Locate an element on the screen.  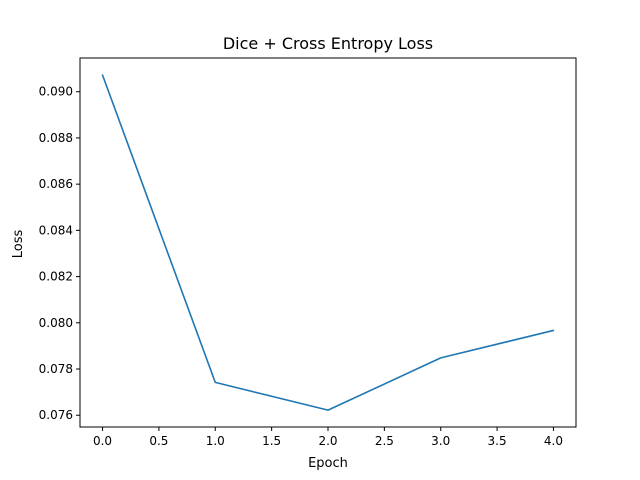
x-tick-label: 4.0 is located at coordinates (553, 441).